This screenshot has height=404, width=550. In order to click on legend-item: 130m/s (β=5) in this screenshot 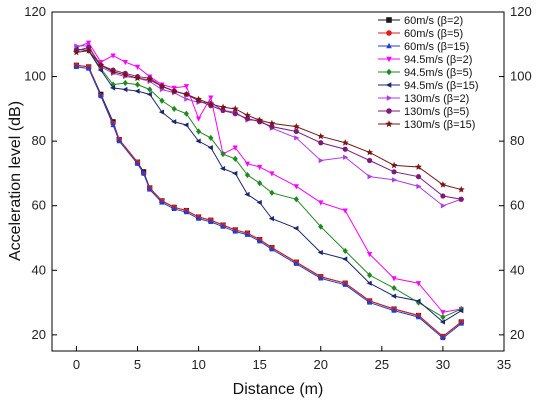, I will do `click(423, 112)`.